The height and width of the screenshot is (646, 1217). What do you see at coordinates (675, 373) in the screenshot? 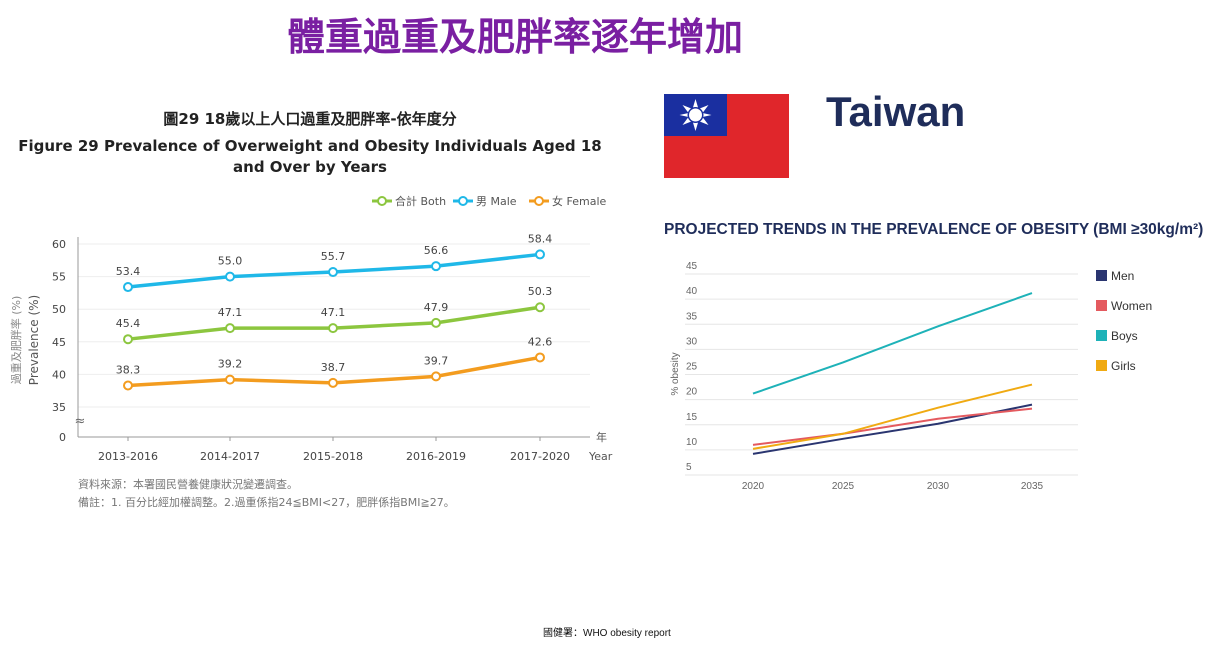
I see `y-axis-label: % obesity` at bounding box center [675, 373].